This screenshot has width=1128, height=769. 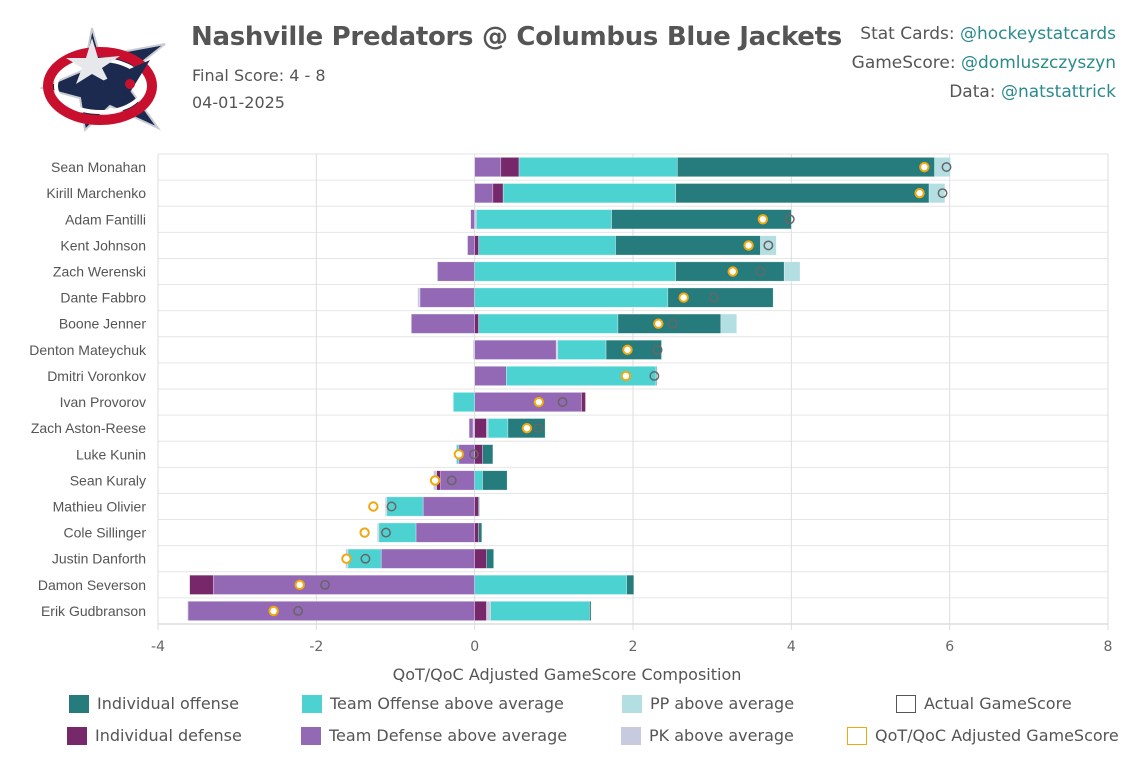 What do you see at coordinates (98, 167) in the screenshot?
I see `player-label: Sean Monahan` at bounding box center [98, 167].